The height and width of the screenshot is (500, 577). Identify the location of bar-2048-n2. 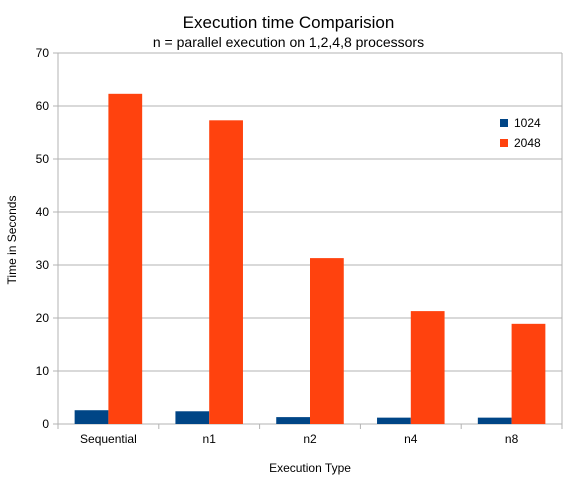
(327, 341).